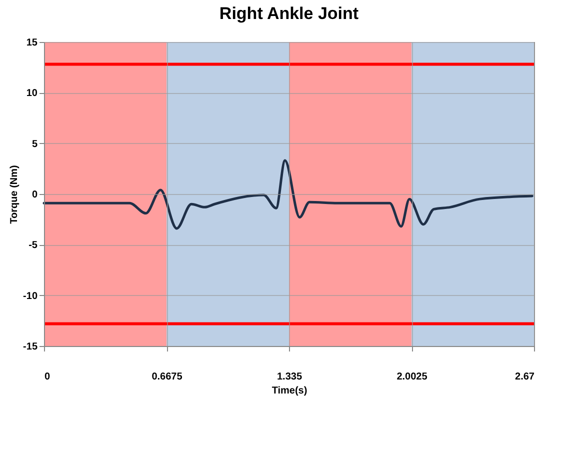 This screenshot has height=452, width=581. I want to click on y-tick-label: 0, so click(35, 195).